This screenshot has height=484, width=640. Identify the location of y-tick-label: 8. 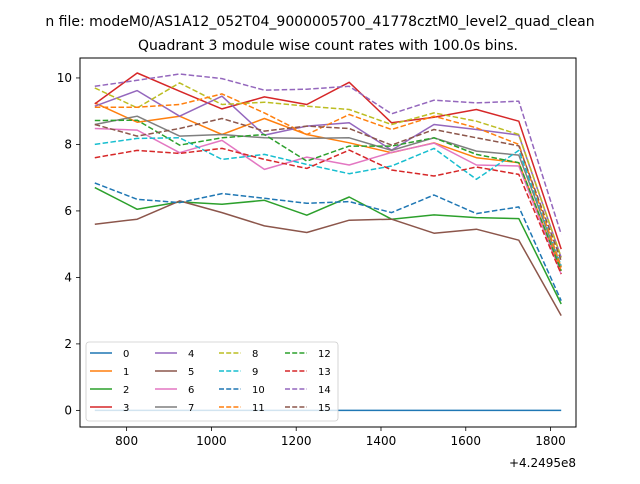
(68, 144).